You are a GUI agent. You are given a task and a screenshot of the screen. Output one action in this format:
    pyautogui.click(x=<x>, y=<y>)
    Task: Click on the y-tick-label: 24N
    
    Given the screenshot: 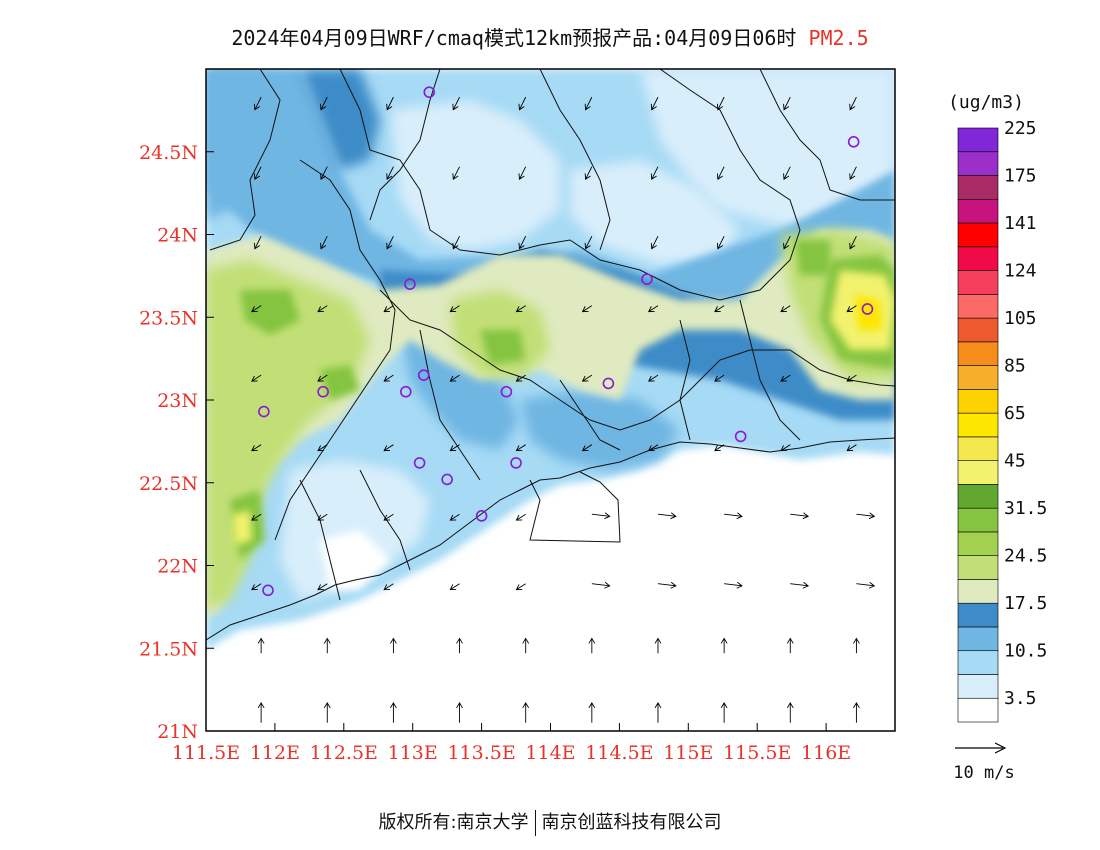 What is the action you would take?
    pyautogui.click(x=177, y=236)
    